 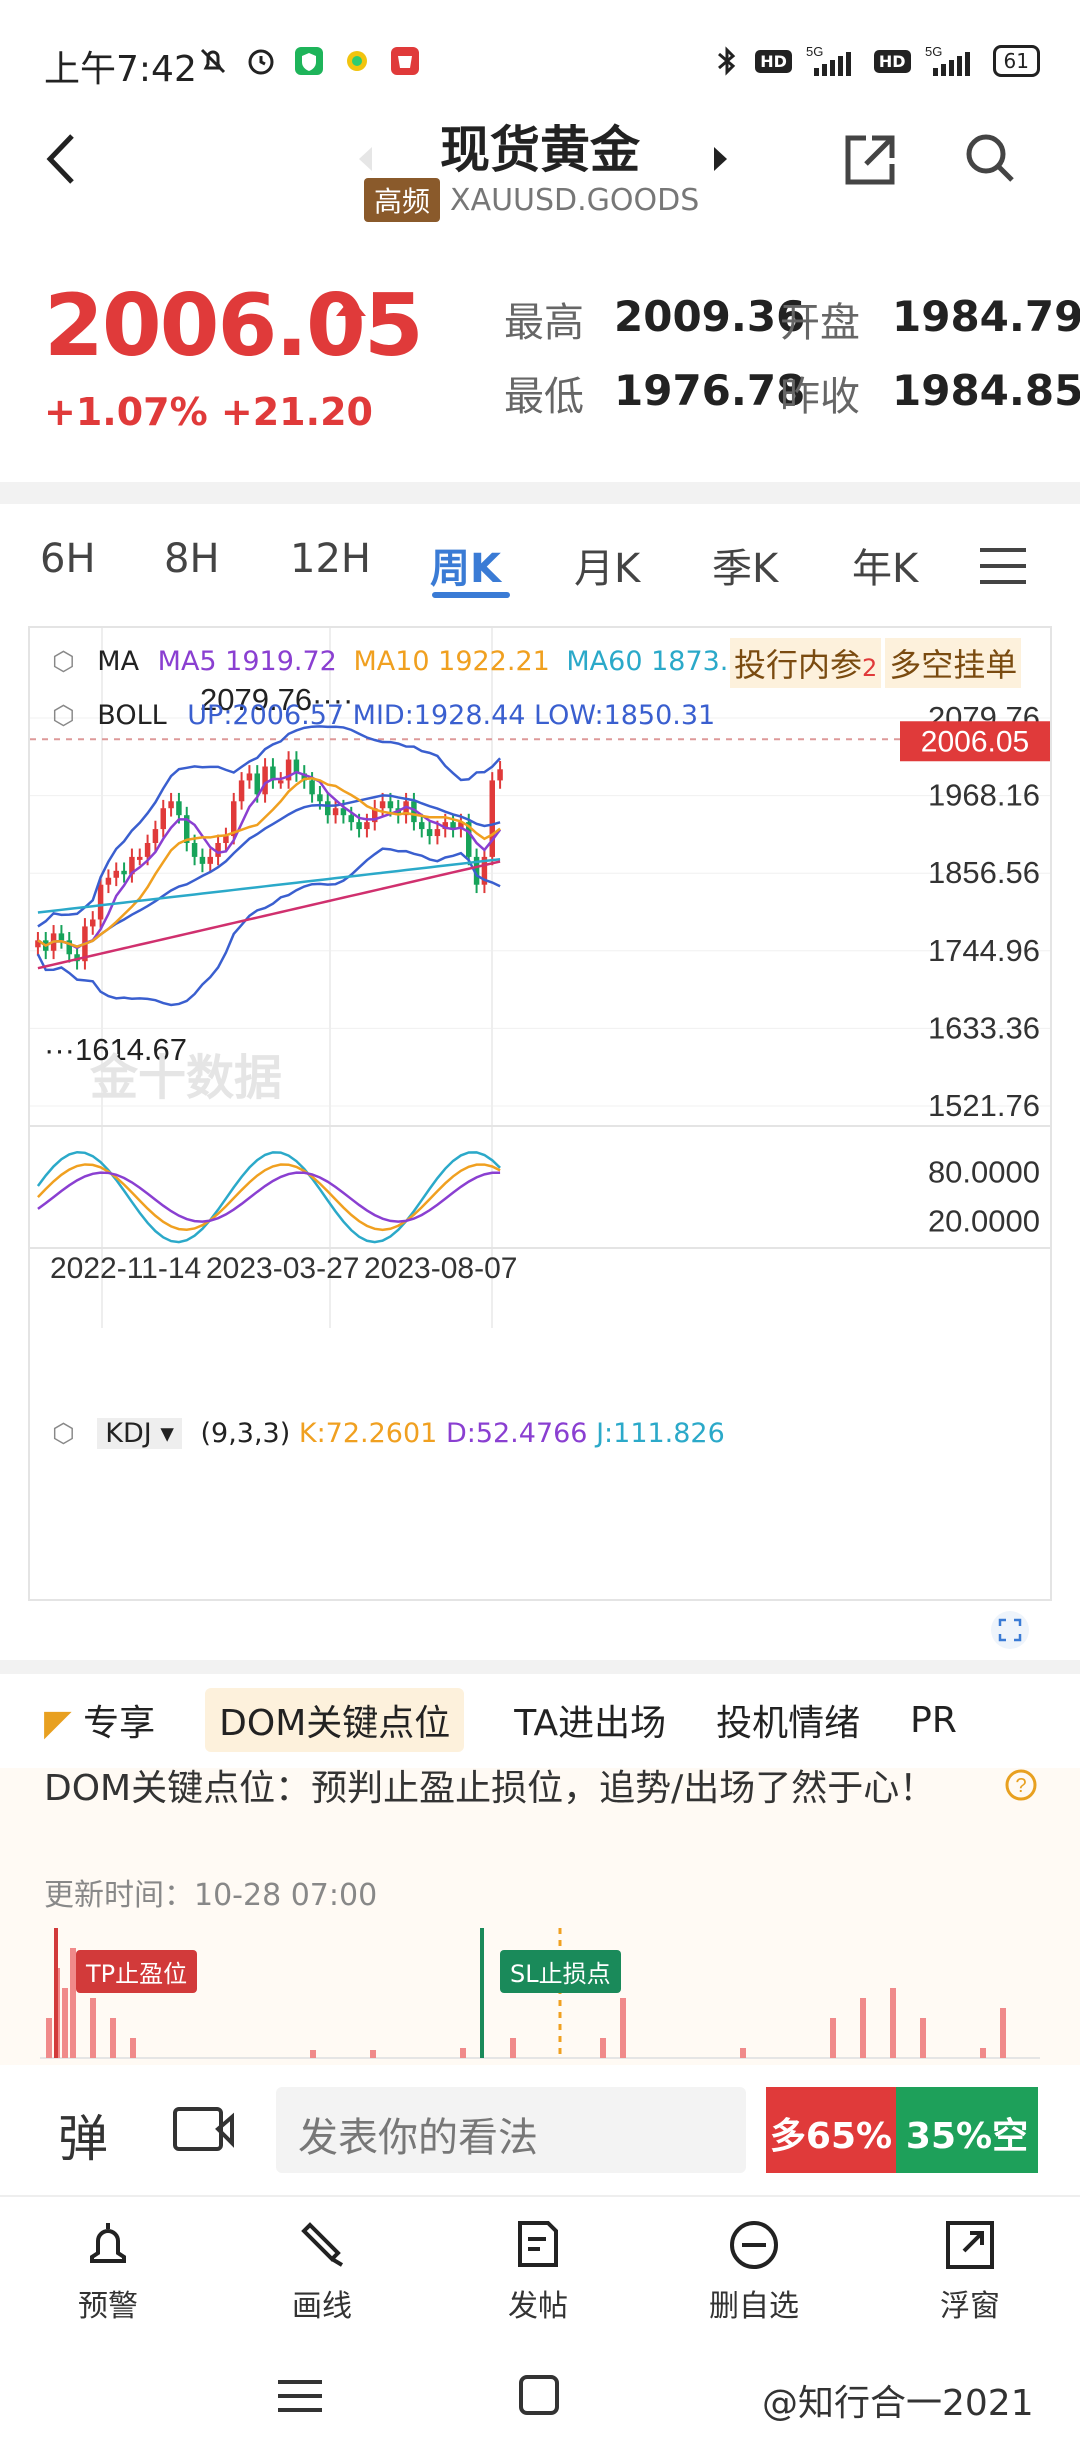 I want to click on fullscreen-icon, so click(x=1010, y=1630).